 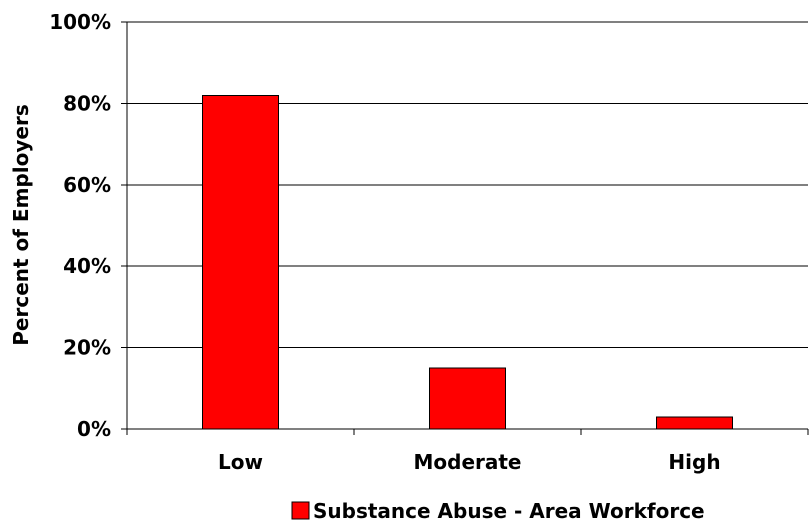 What do you see at coordinates (87, 103) in the screenshot?
I see `y-tick-label: 80%` at bounding box center [87, 103].